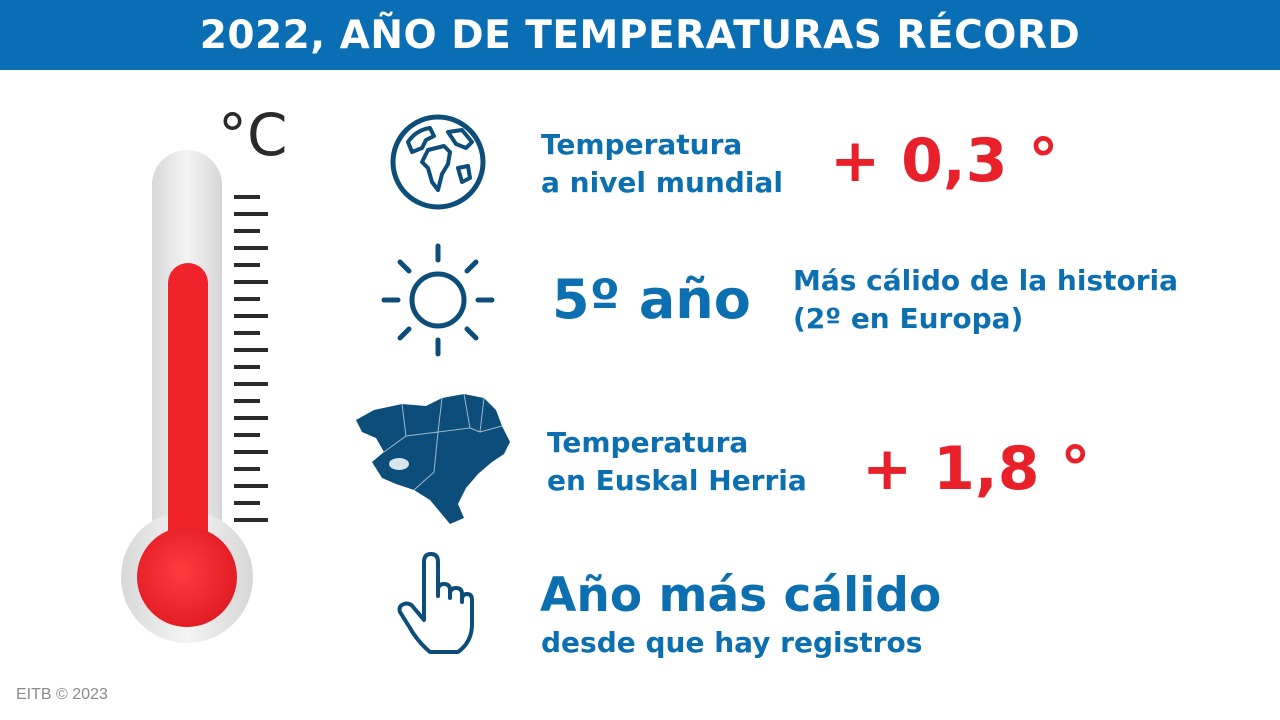 Image resolution: width=1280 pixels, height=720 pixels. I want to click on fifth-year-label-line1: Más cálido de la historia, so click(986, 280).